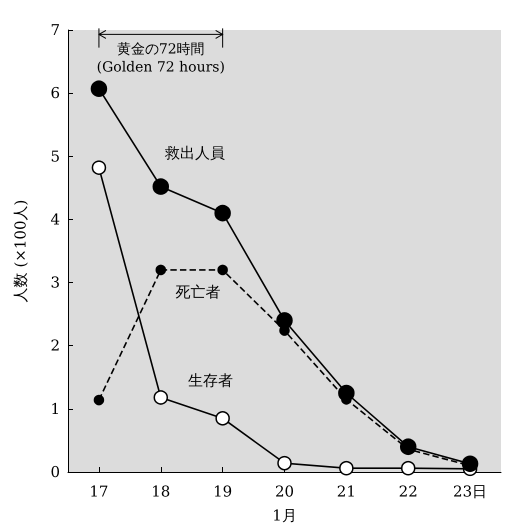 This screenshot has height=530, width=513. Describe the element at coordinates (210, 380) in the screenshot. I see `series-label: 生存者` at that location.